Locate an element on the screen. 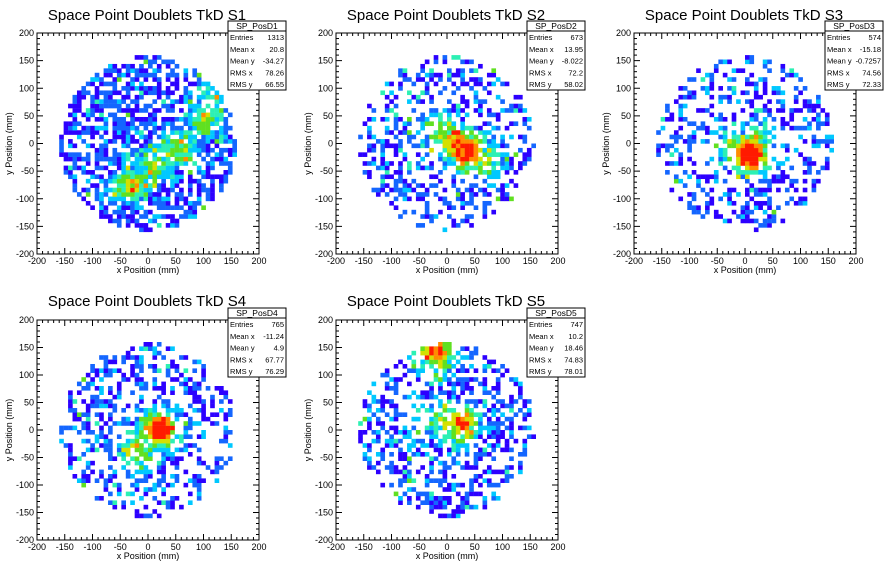  x-axis-label: x Position (mm) is located at coordinates (148, 270).